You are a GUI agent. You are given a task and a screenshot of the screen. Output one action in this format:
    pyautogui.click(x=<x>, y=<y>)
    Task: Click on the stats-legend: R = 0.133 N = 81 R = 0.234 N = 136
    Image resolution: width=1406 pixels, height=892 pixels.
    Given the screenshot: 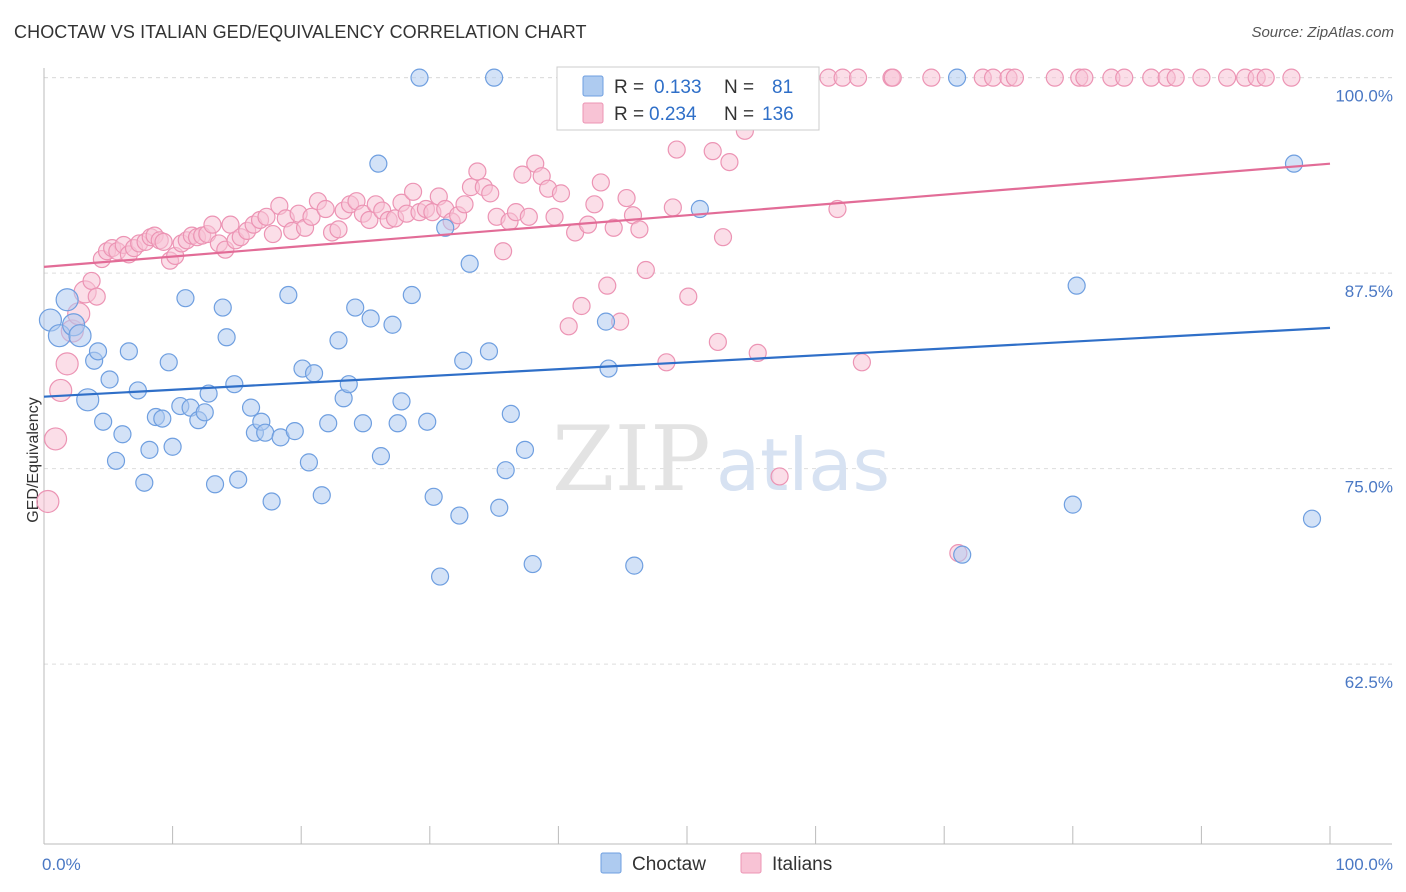 What is the action you would take?
    pyautogui.click(x=688, y=98)
    